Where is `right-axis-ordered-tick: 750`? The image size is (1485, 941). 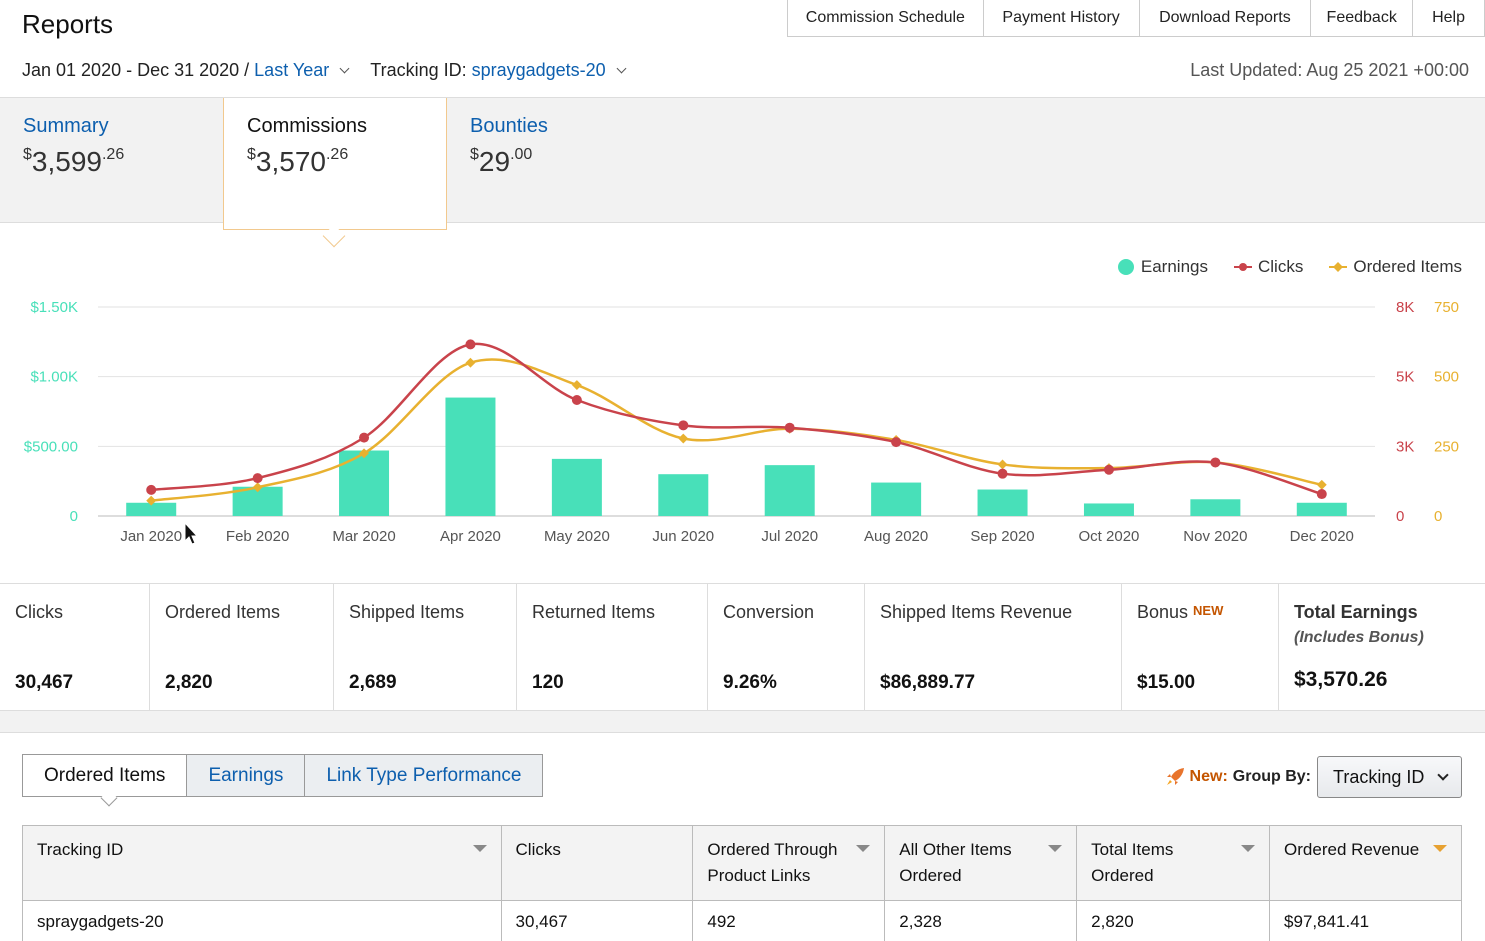
right-axis-ordered-tick: 750 is located at coordinates (1446, 307).